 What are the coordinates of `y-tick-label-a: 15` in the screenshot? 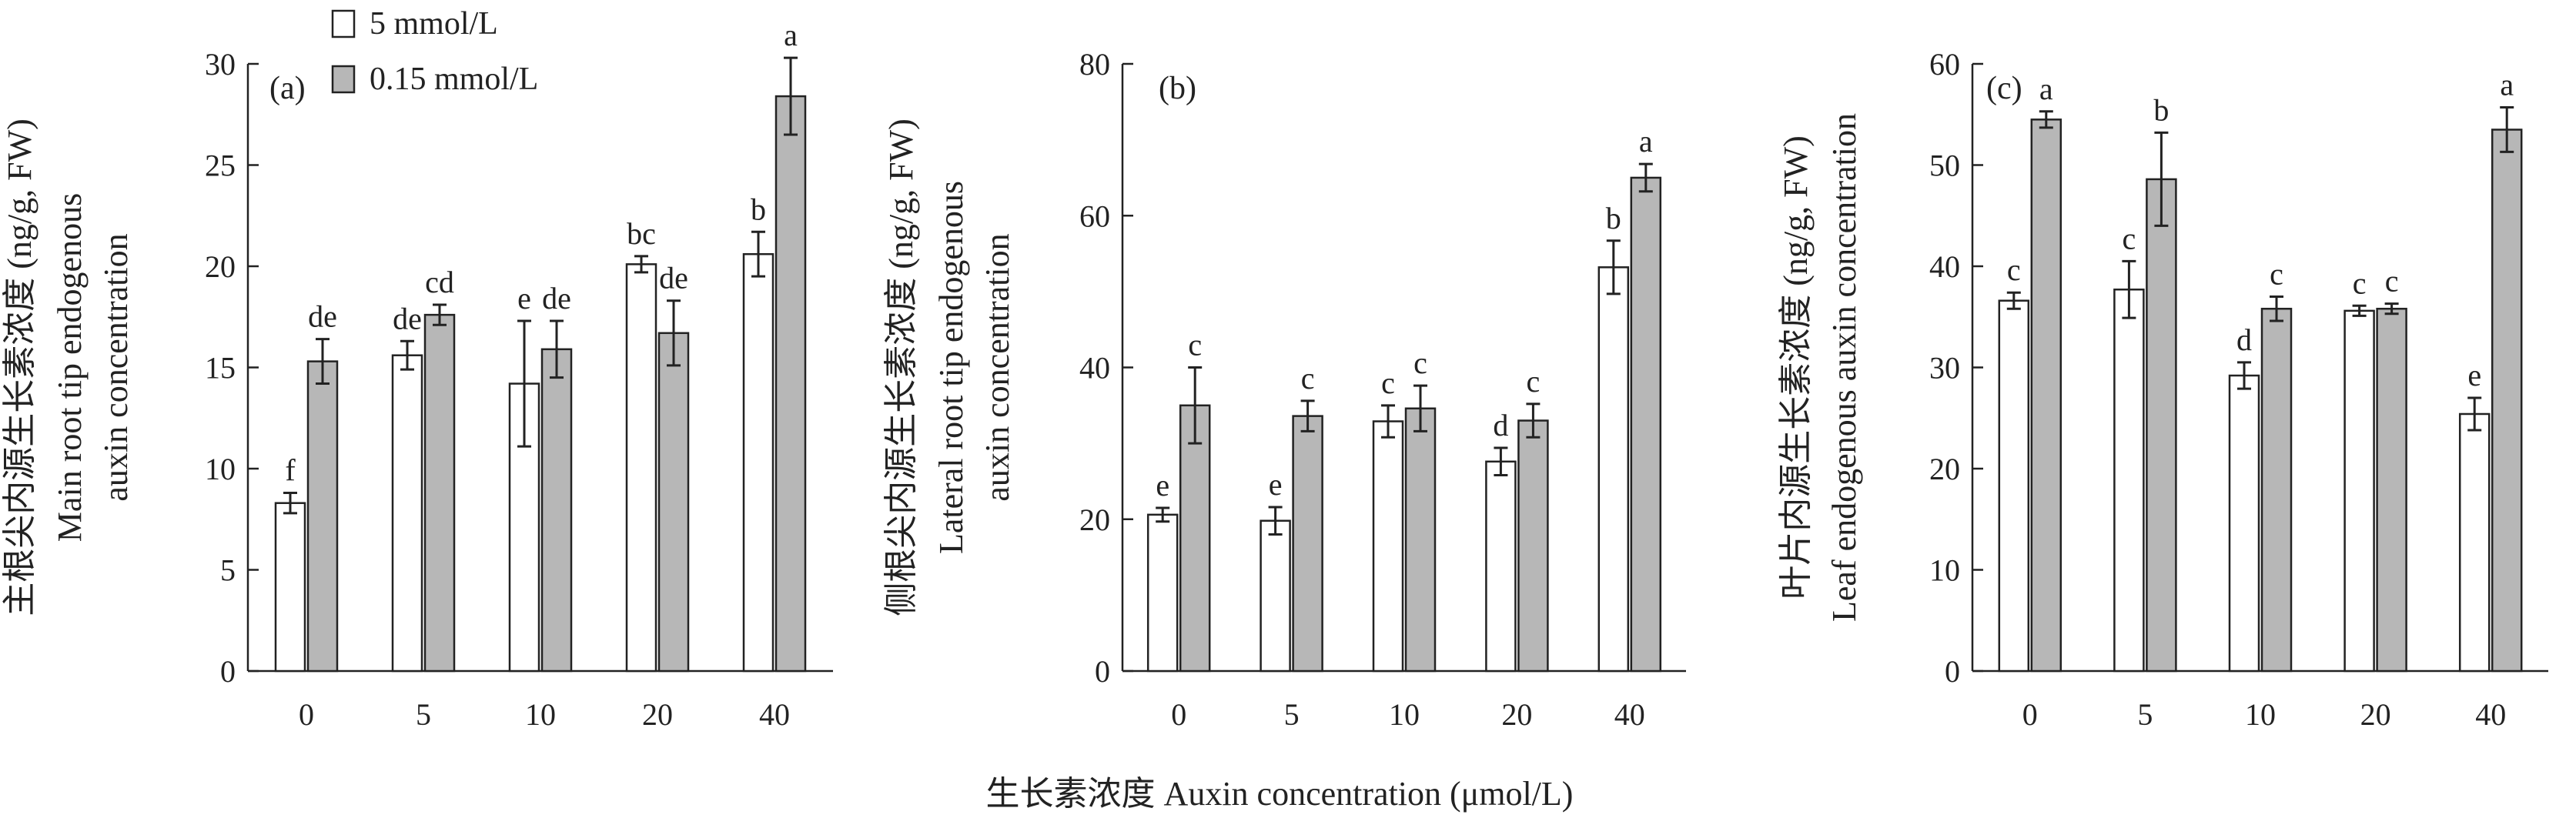 It's located at (221, 368).